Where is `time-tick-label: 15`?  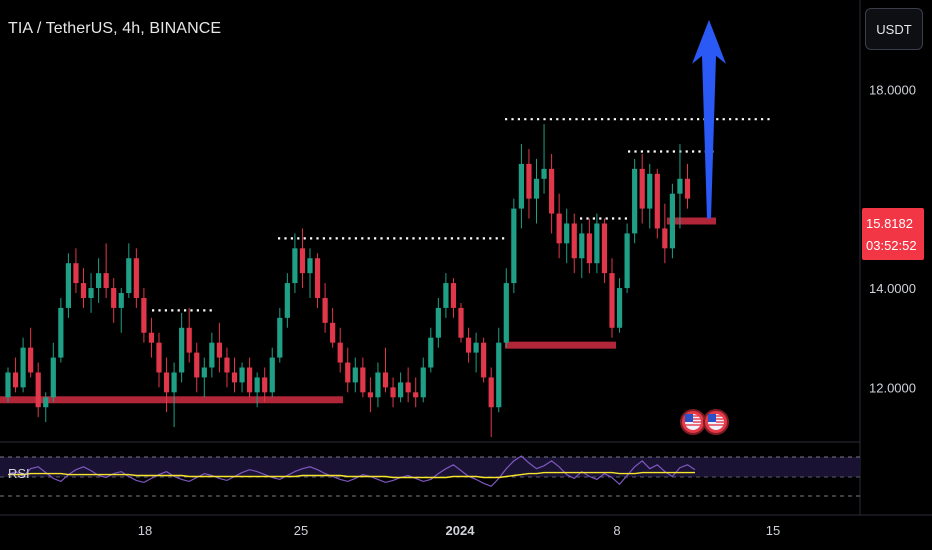
time-tick-label: 15 is located at coordinates (773, 530).